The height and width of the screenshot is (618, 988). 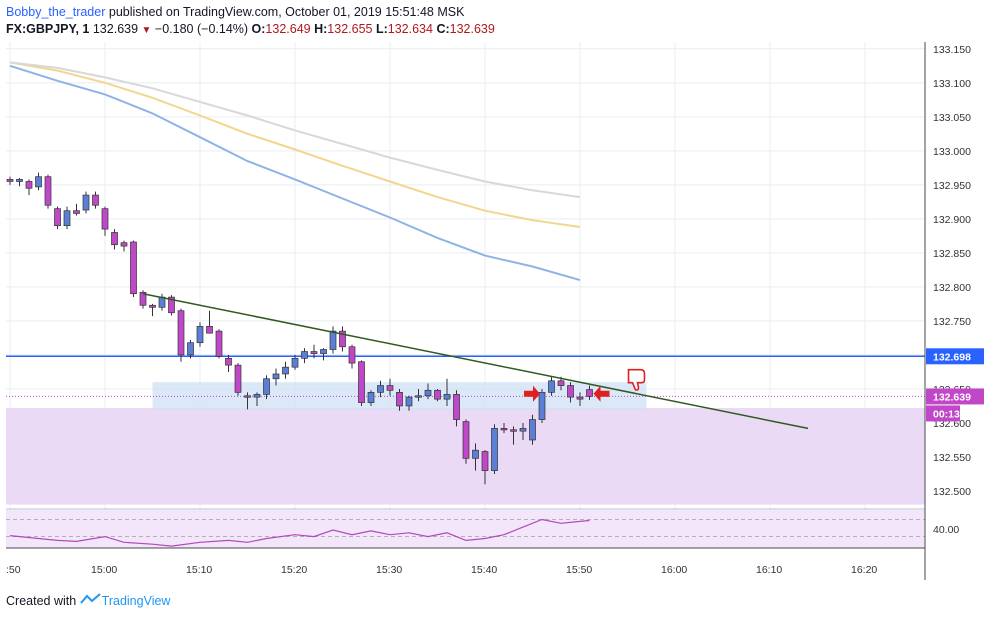 I want to click on open-label: O:, so click(x=258, y=29).